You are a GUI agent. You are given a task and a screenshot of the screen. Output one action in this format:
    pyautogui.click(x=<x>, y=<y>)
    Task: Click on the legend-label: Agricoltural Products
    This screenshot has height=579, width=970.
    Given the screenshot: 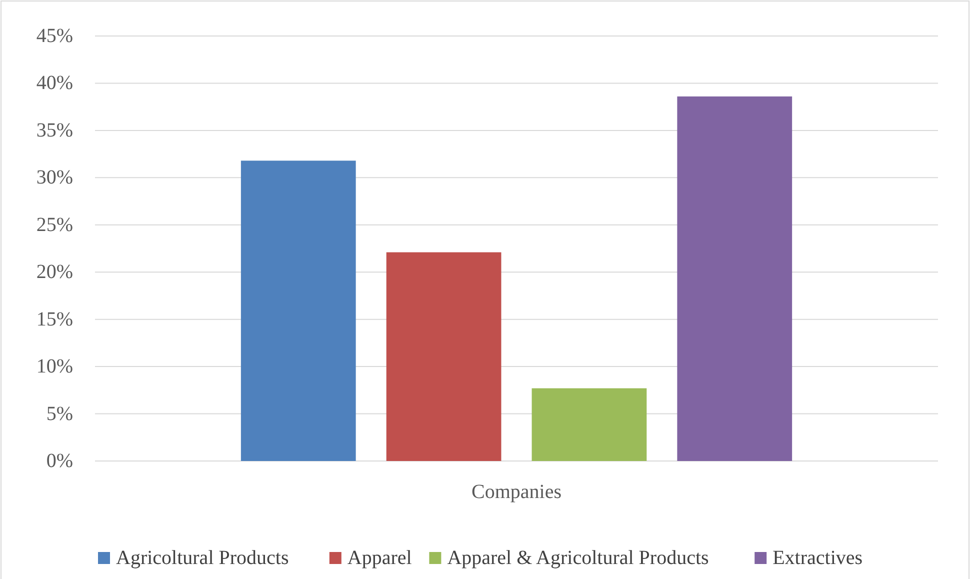 What is the action you would take?
    pyautogui.click(x=202, y=558)
    